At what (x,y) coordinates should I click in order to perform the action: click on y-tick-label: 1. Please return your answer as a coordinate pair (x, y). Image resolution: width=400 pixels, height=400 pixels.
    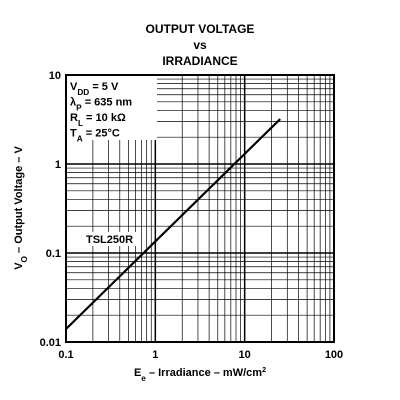
    Looking at the image, I should click on (58, 165).